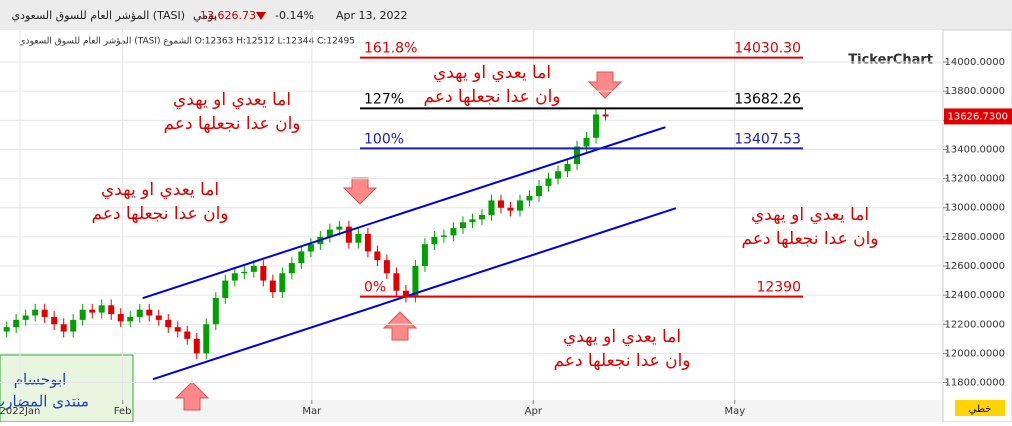 The image size is (1012, 426). I want to click on y-tick-label: 13200.0000, so click(975, 179).